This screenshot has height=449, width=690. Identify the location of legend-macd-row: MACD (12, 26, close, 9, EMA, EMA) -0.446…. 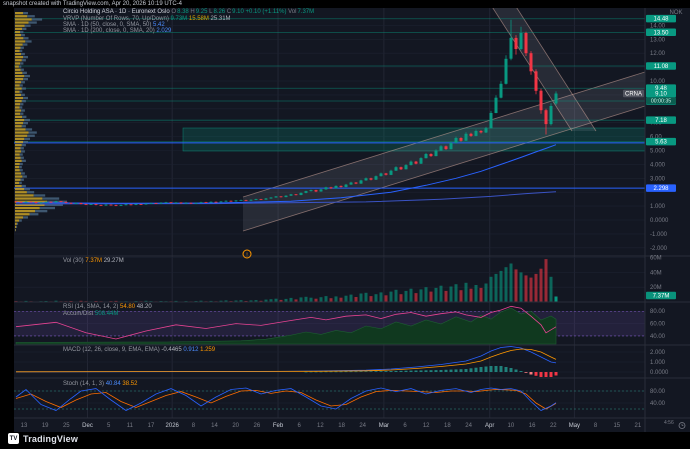
(139, 350).